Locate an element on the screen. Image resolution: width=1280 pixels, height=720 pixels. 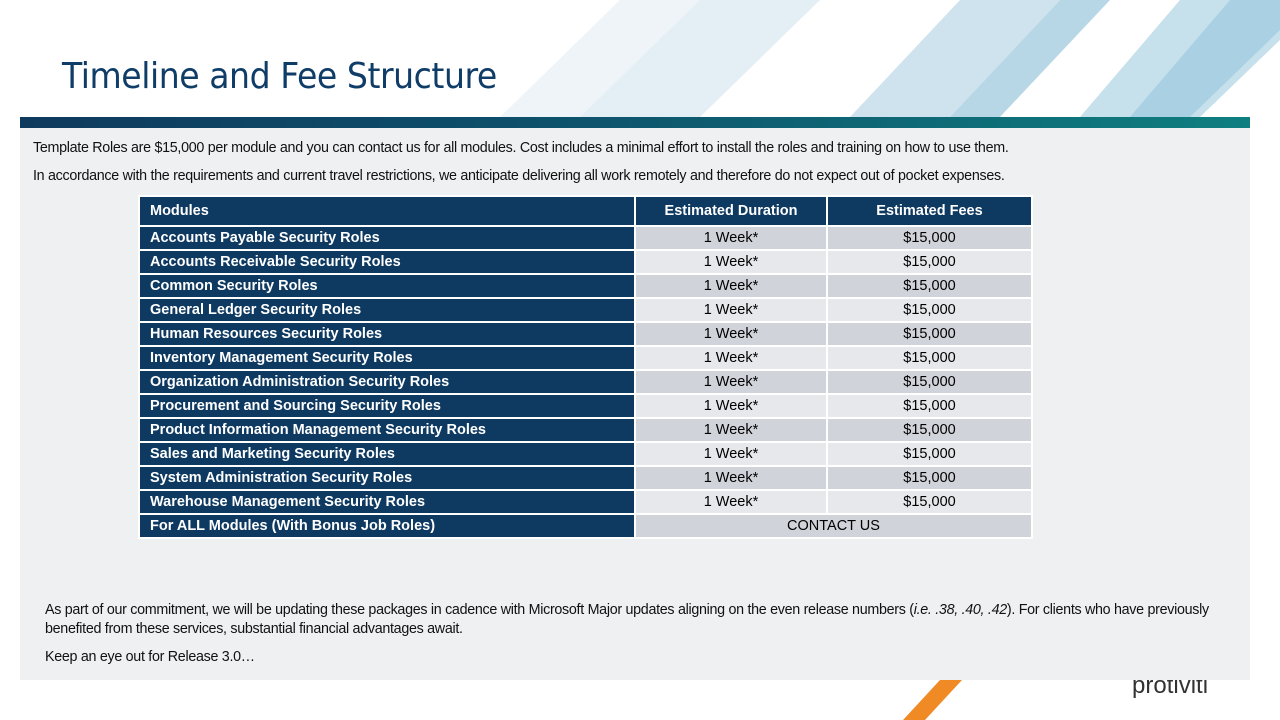
module-cell: For ALL Modules (With Bonus Job Roles) is located at coordinates (387, 526).